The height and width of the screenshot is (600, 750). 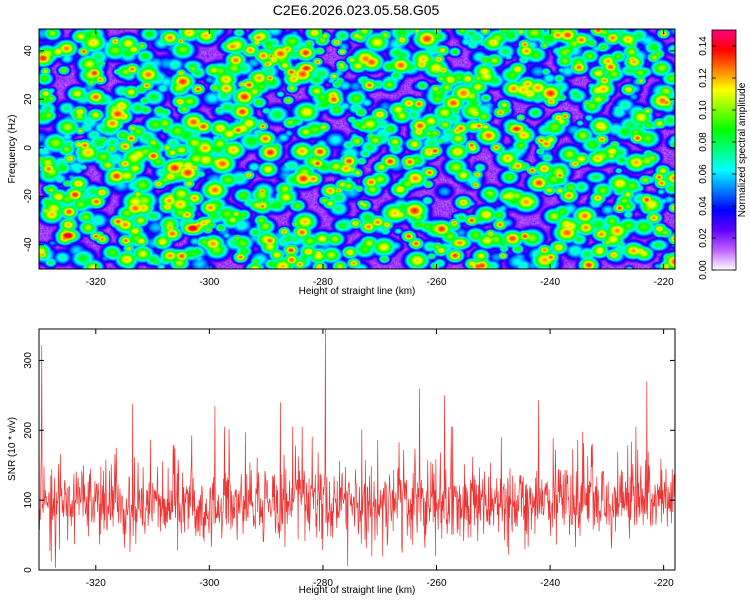 I want to click on spectrogram-x-tick-label: -260, so click(x=436, y=282).